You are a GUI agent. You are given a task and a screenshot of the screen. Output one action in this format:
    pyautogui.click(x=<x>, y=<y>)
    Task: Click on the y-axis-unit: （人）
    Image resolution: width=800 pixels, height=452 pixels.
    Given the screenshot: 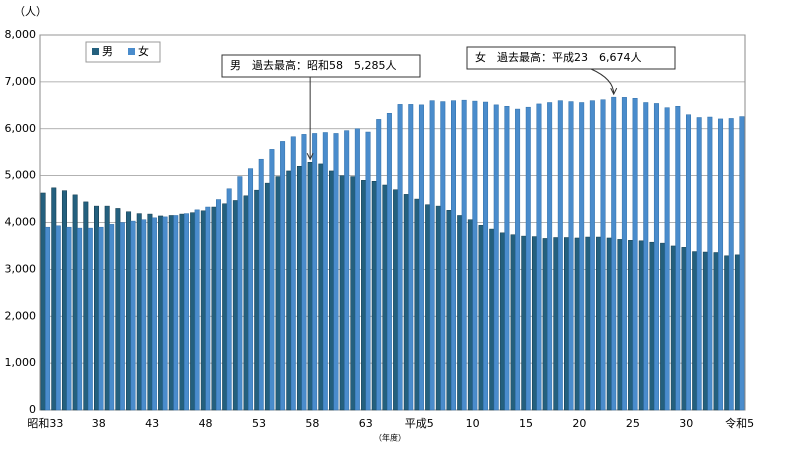 What is the action you would take?
    pyautogui.click(x=30, y=11)
    